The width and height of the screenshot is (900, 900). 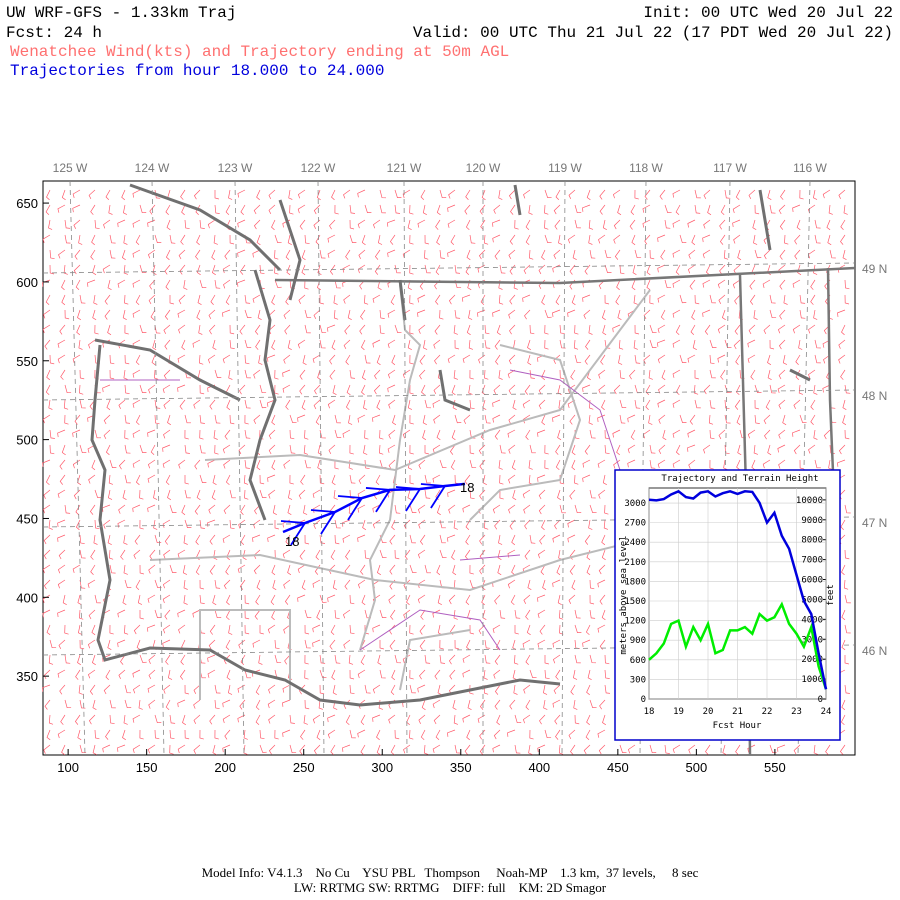 I want to click on longitude-label: 123 W, so click(x=235, y=168).